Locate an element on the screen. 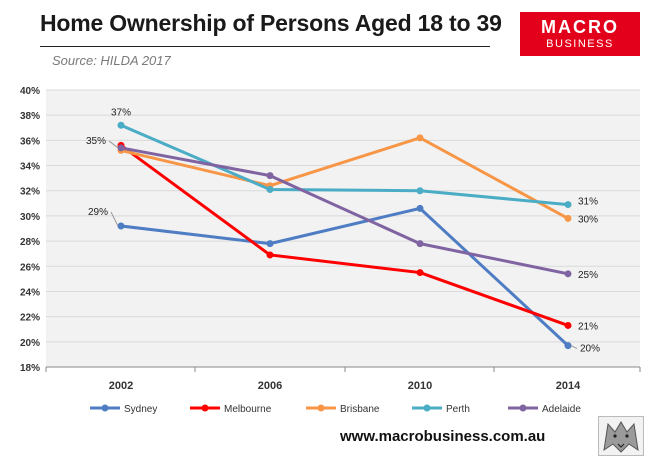 This screenshot has height=468, width=662. macrobusiness-logo: MACRO BUSINESS is located at coordinates (580, 34).